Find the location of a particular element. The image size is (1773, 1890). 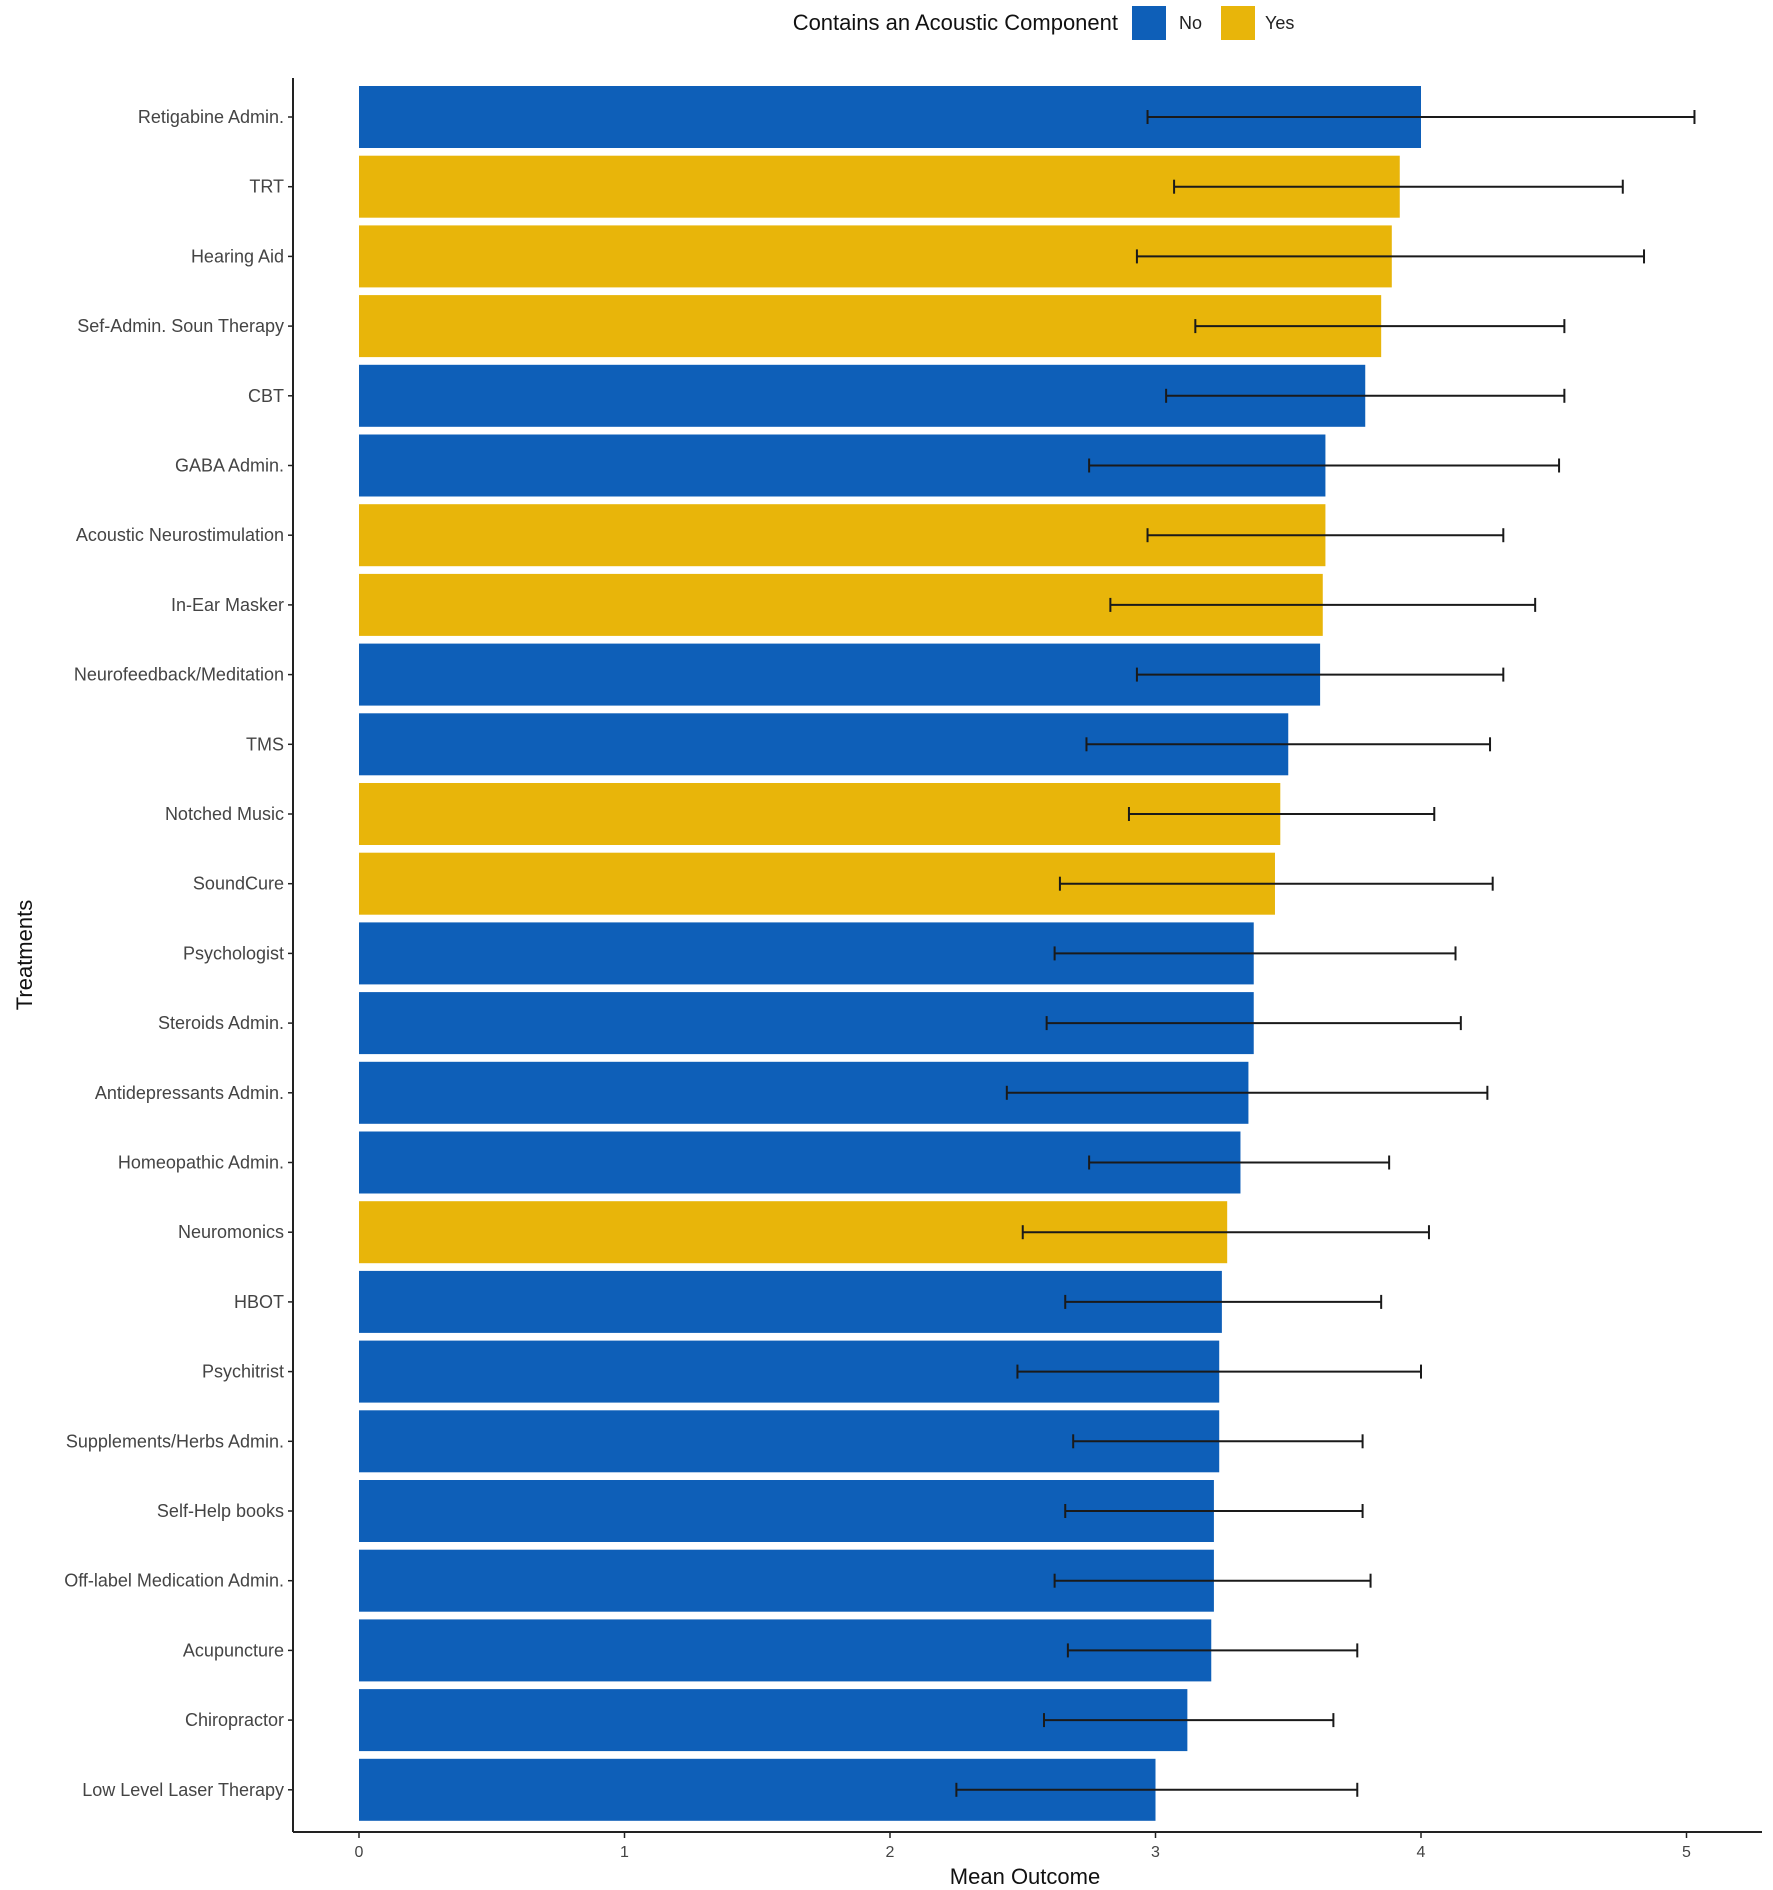

legend-label-no: No is located at coordinates (1190, 23).